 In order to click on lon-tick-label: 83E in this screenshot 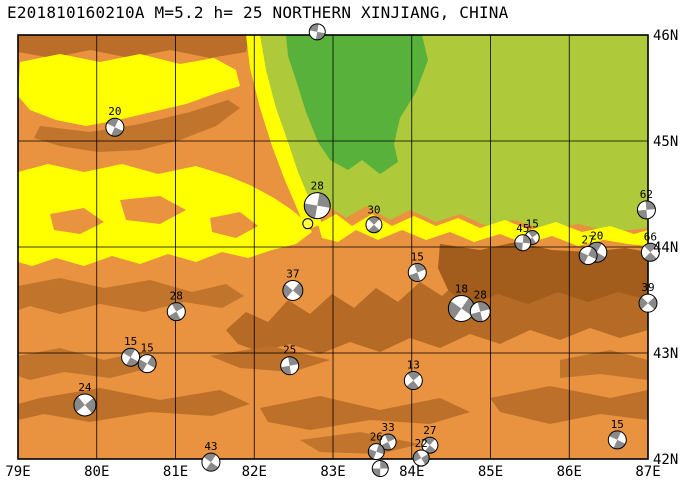, I will do `click(332, 472)`.